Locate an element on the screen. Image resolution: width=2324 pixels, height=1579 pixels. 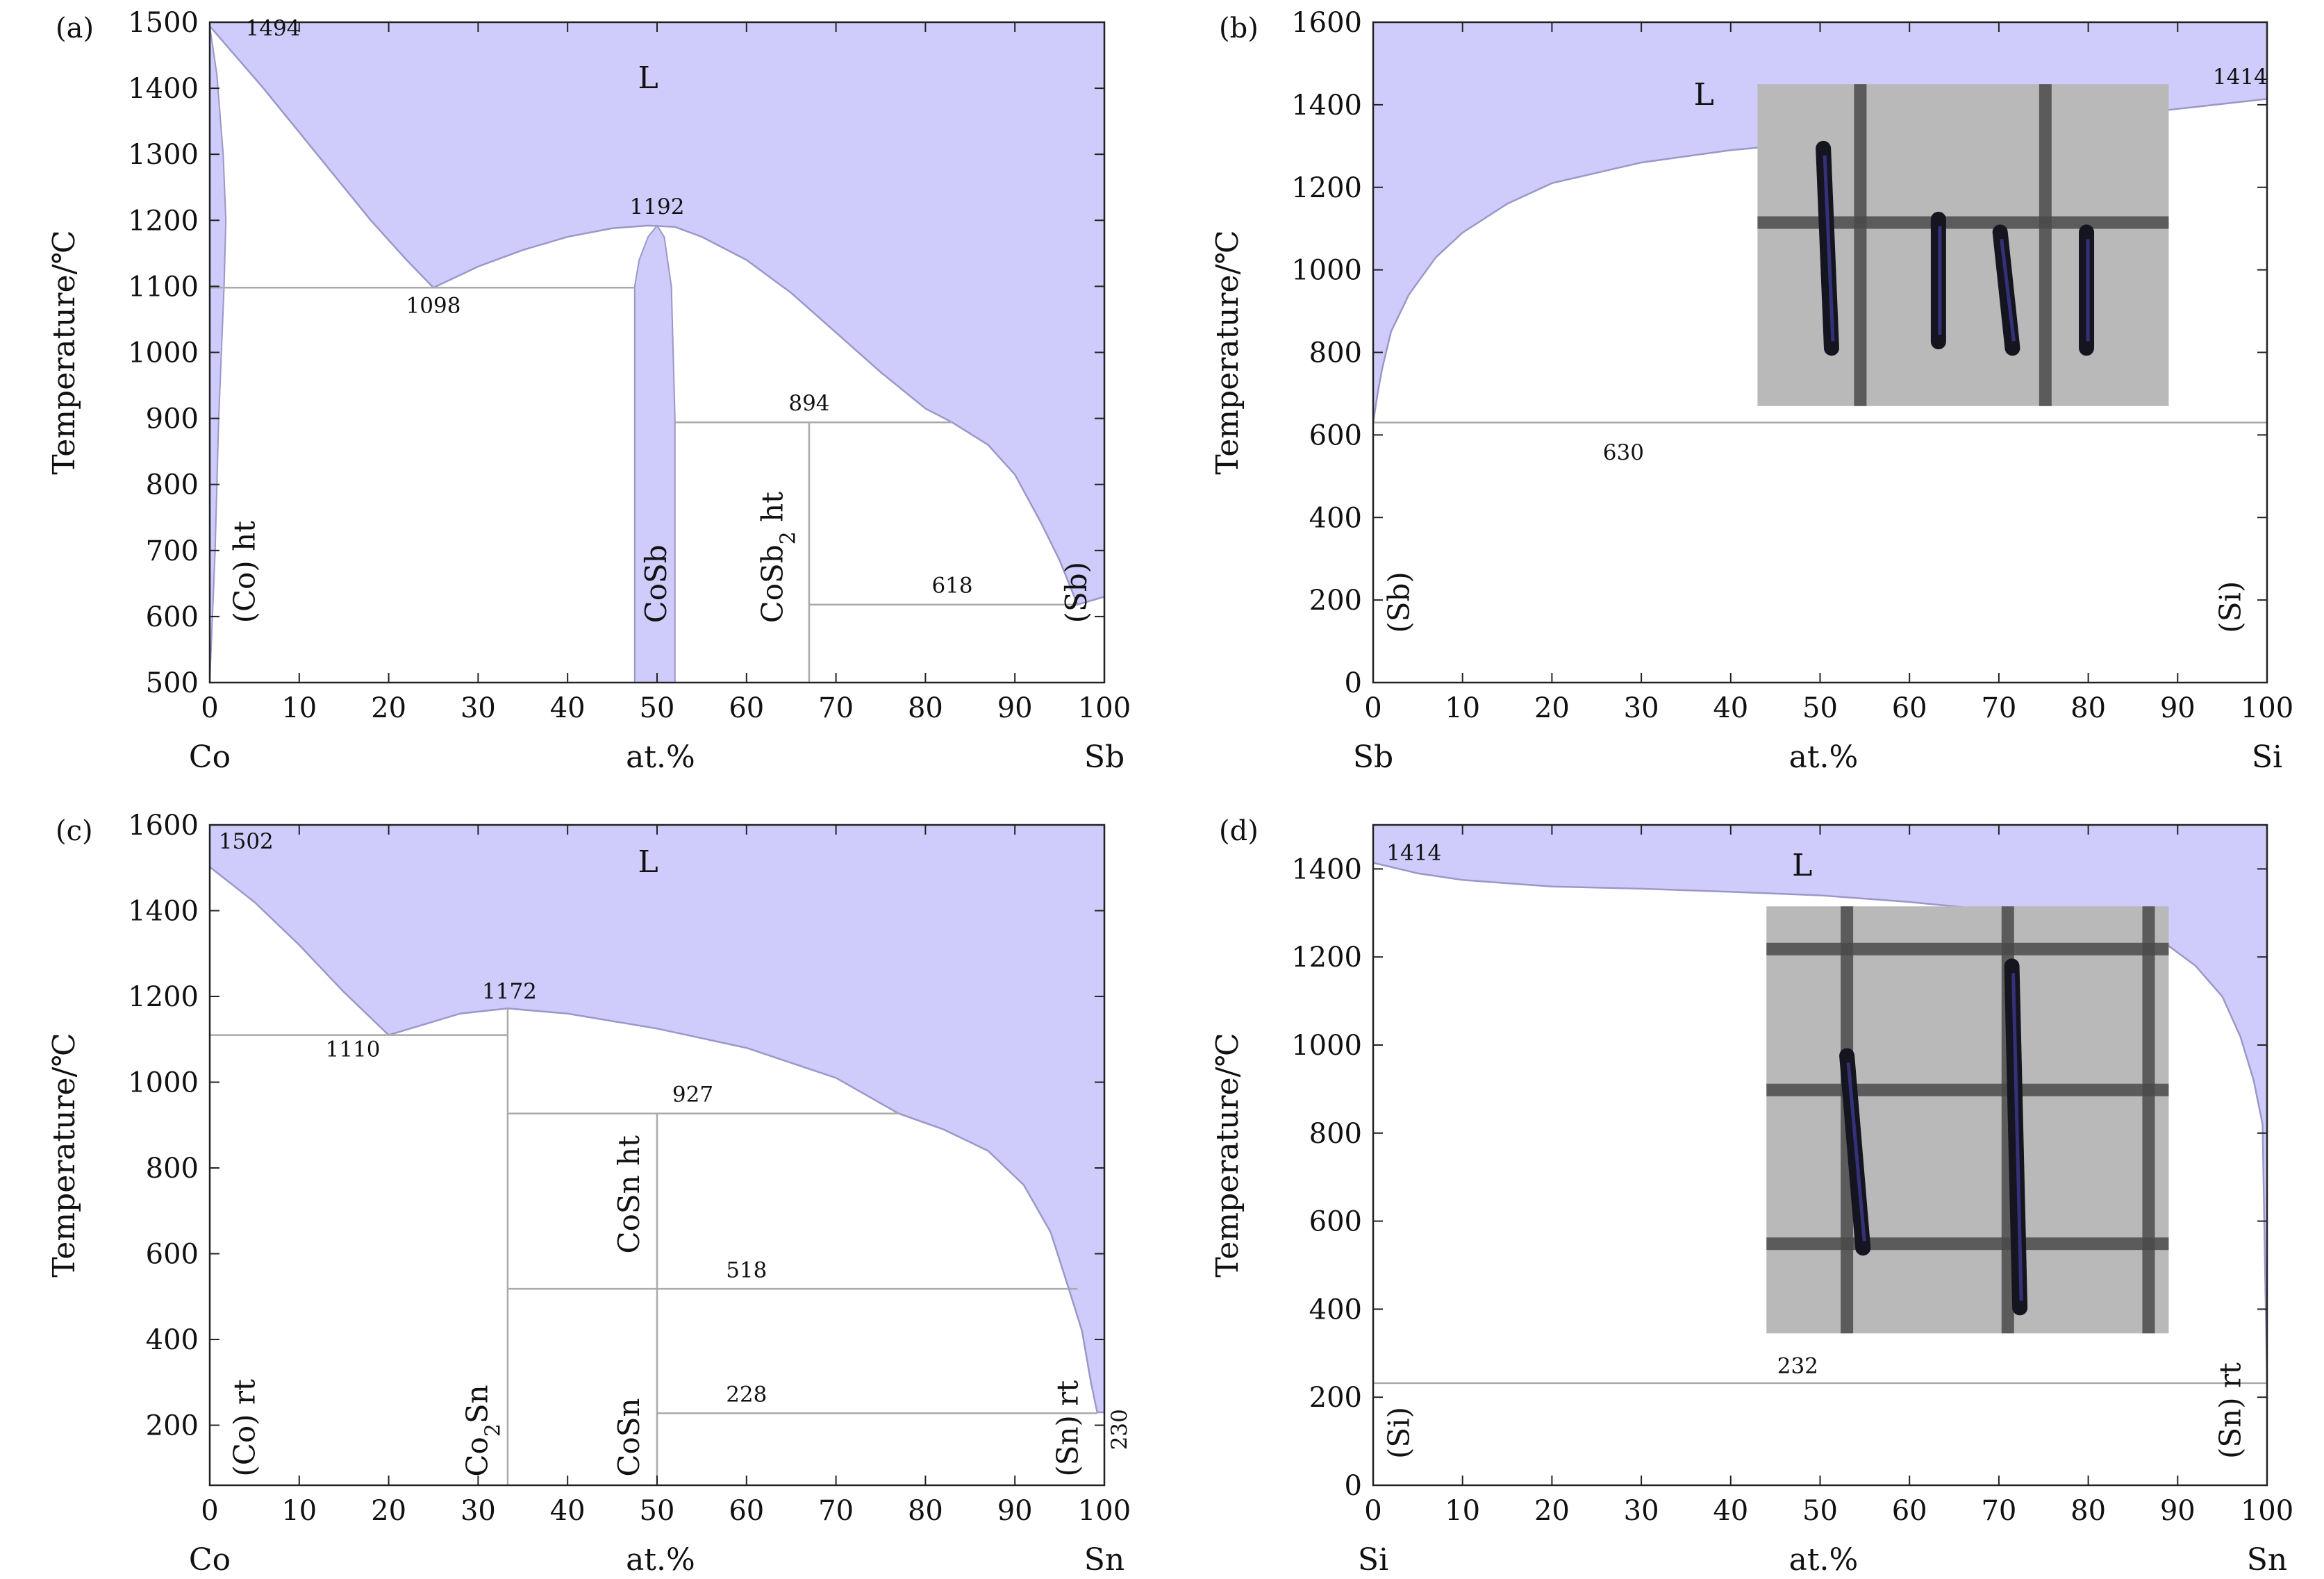
phase-label: CoSb2 ht is located at coordinates (777, 558).